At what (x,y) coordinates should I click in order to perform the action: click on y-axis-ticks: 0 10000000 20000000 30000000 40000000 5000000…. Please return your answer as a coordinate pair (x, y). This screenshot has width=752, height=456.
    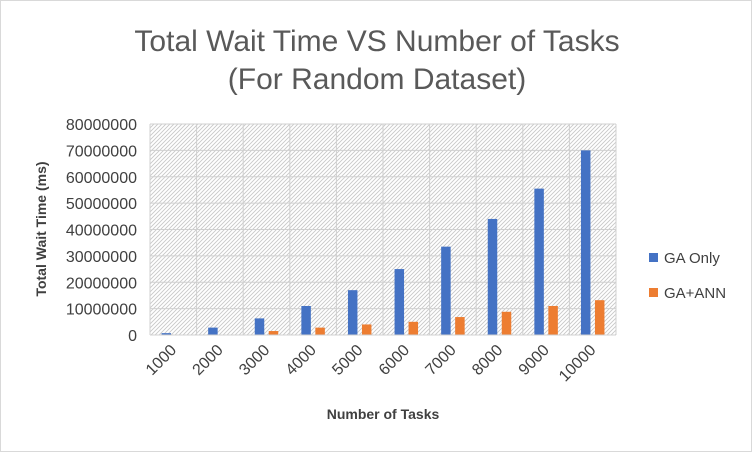
    Looking at the image, I should click on (101, 231).